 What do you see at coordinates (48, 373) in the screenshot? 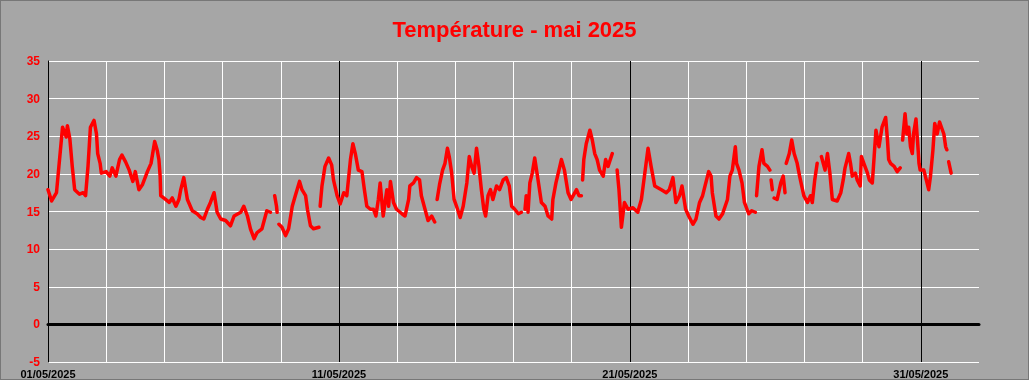
I see `x-tick-label: 01/05/2025` at bounding box center [48, 373].